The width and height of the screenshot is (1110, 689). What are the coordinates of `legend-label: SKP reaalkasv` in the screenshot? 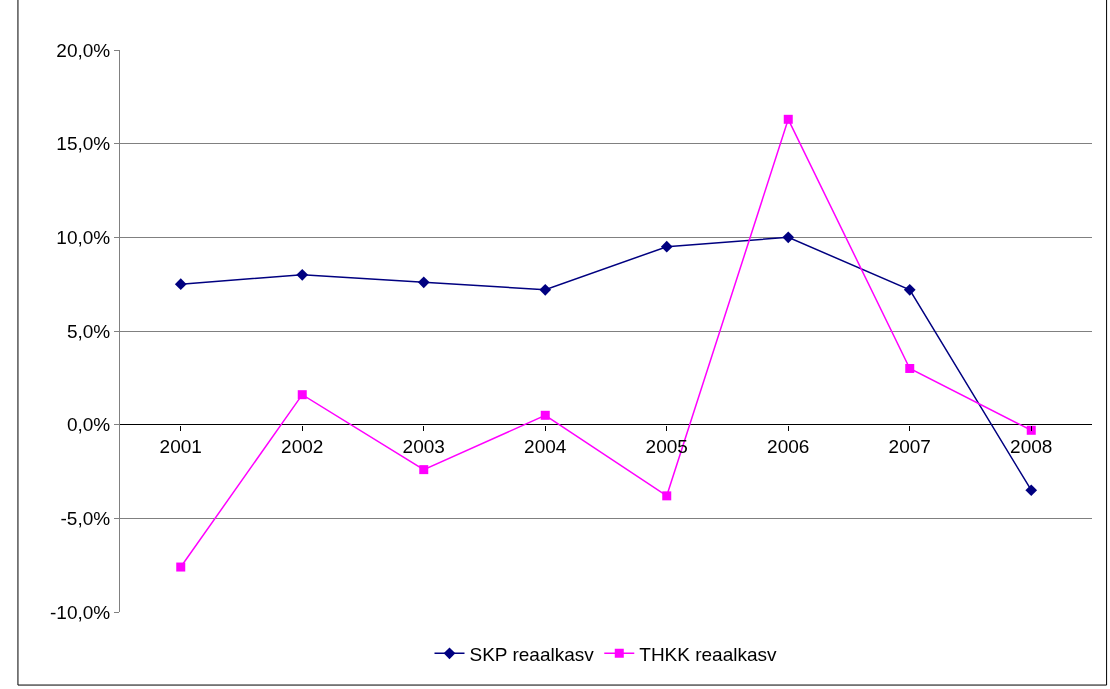 It's located at (532, 654).